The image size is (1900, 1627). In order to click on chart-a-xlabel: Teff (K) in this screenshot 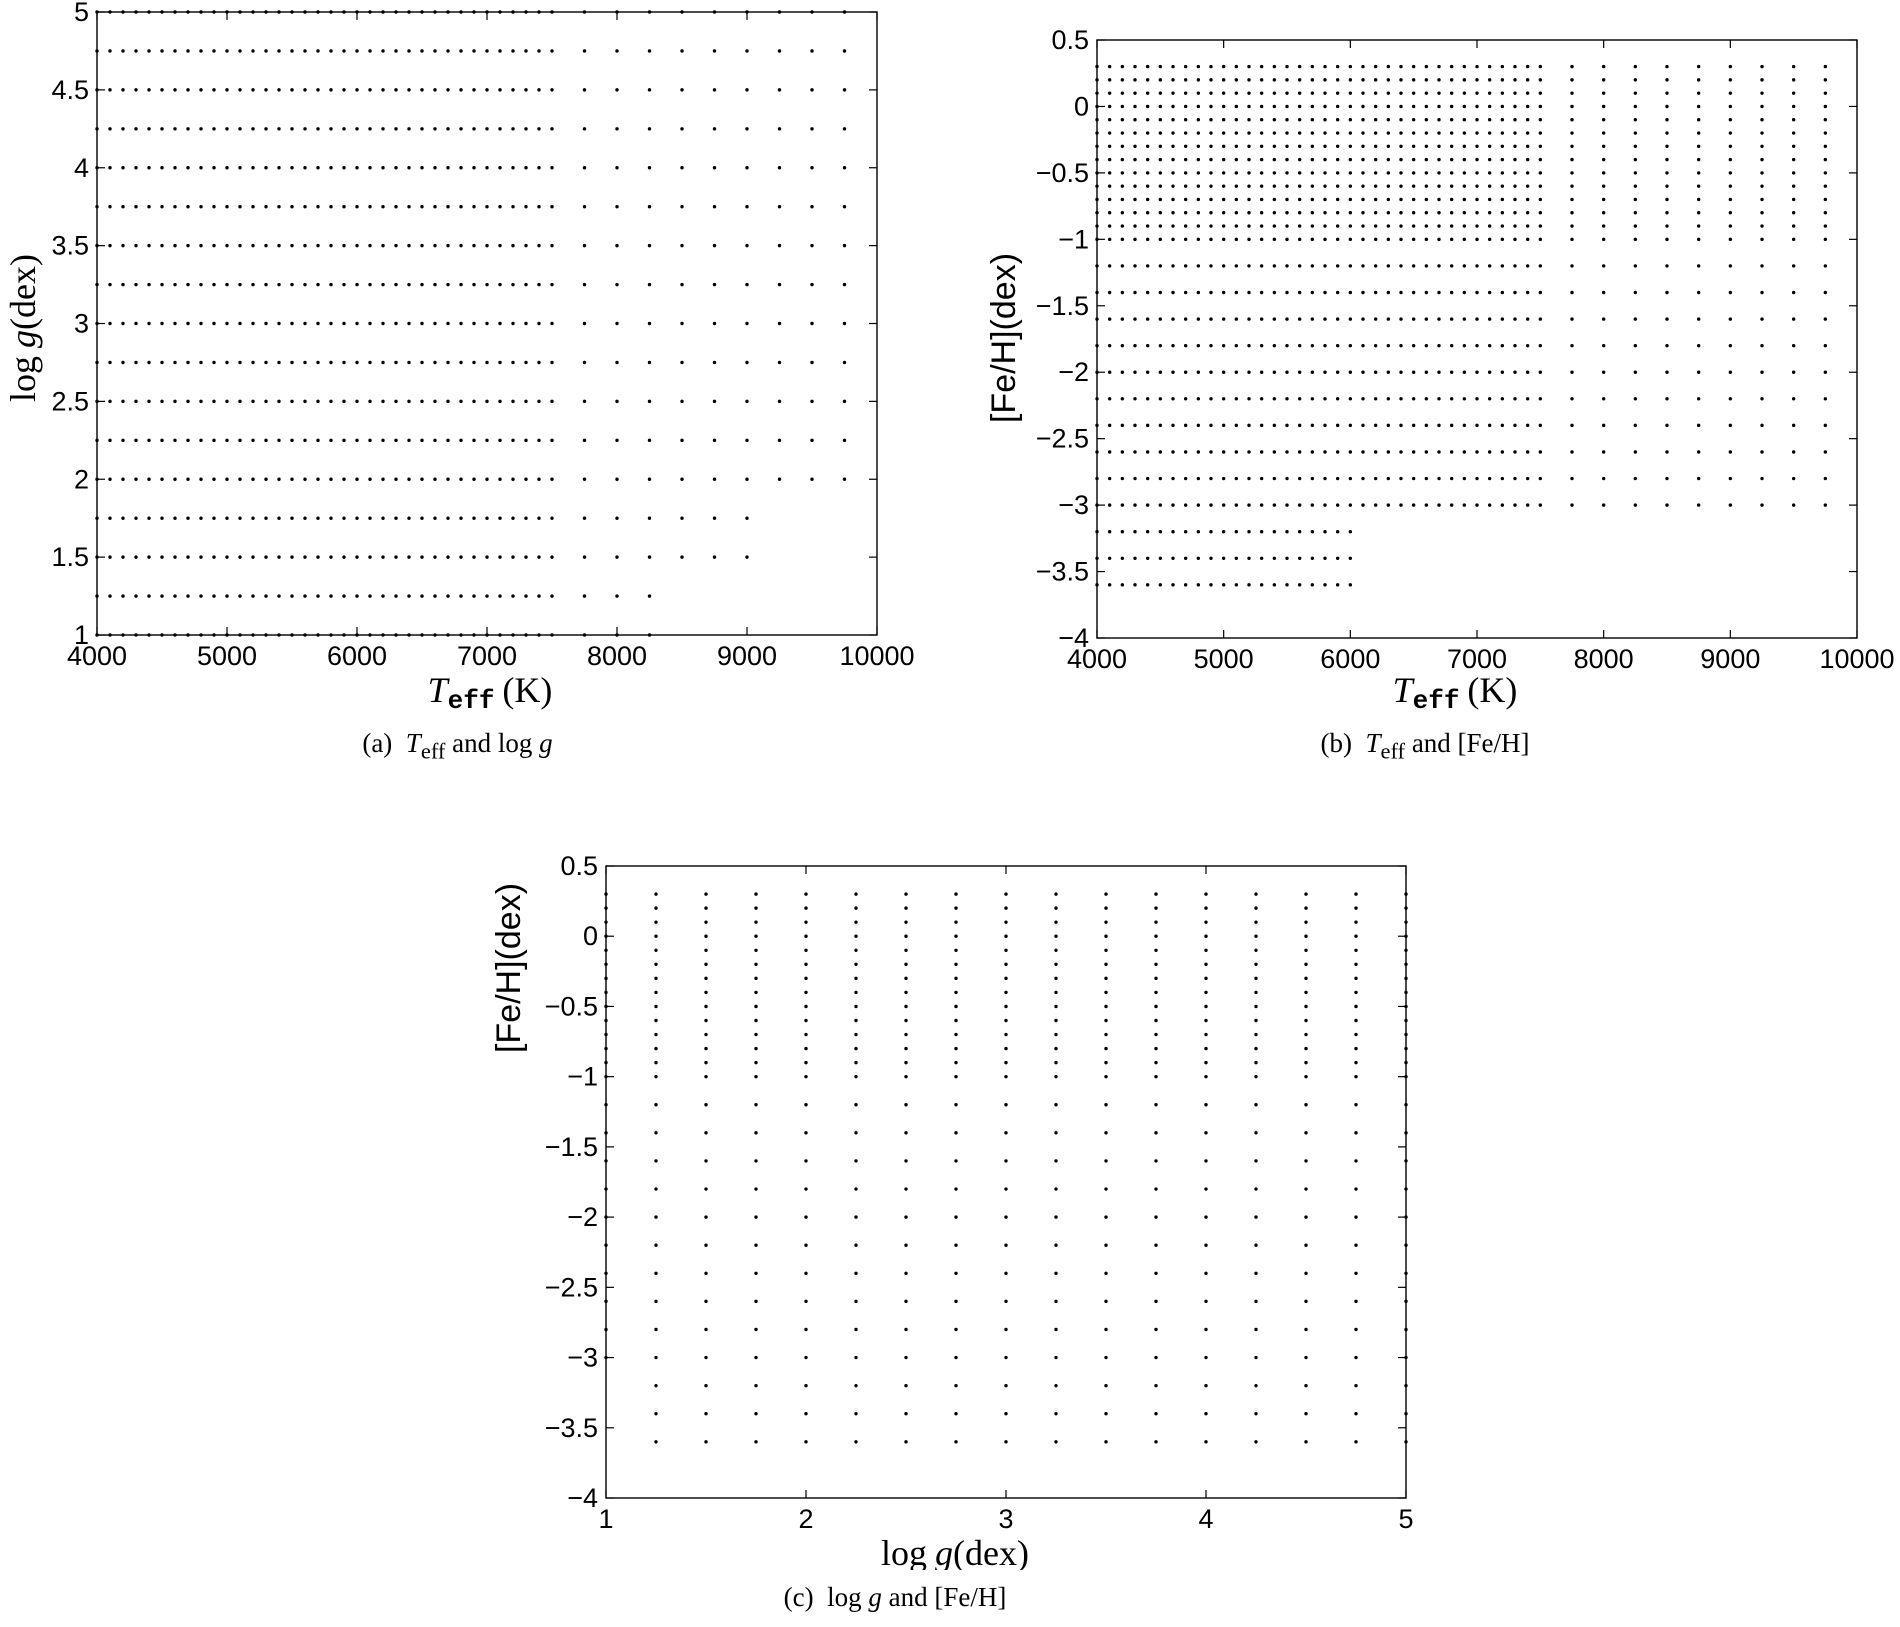, I will do `click(490, 690)`.